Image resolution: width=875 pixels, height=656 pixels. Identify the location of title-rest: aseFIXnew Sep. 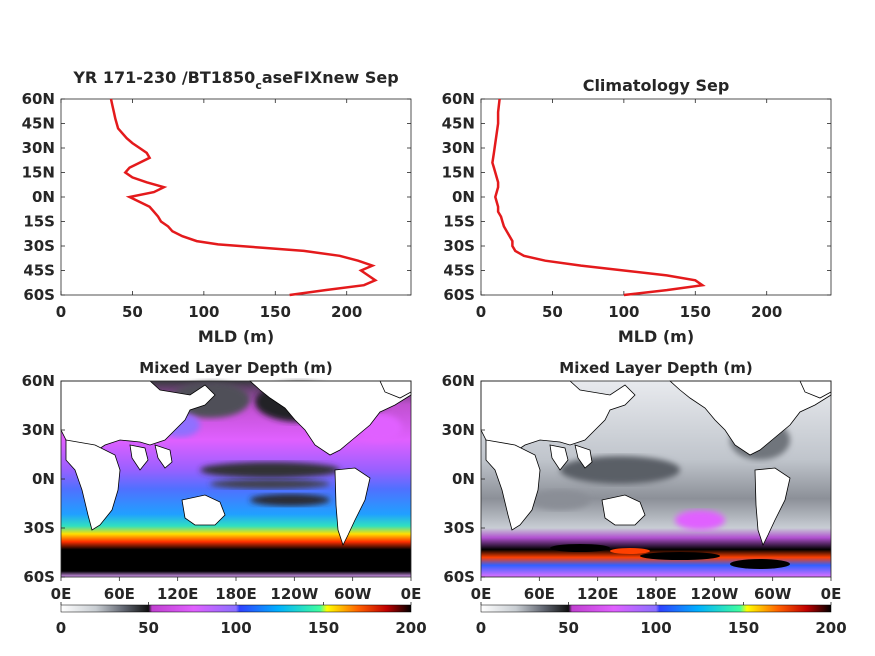
(330, 77).